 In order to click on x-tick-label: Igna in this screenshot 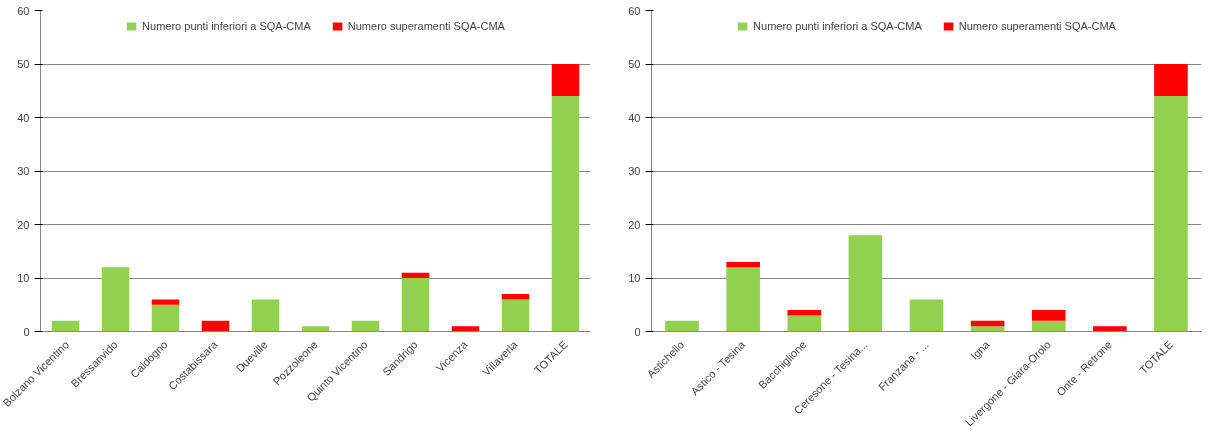, I will do `click(980, 349)`.